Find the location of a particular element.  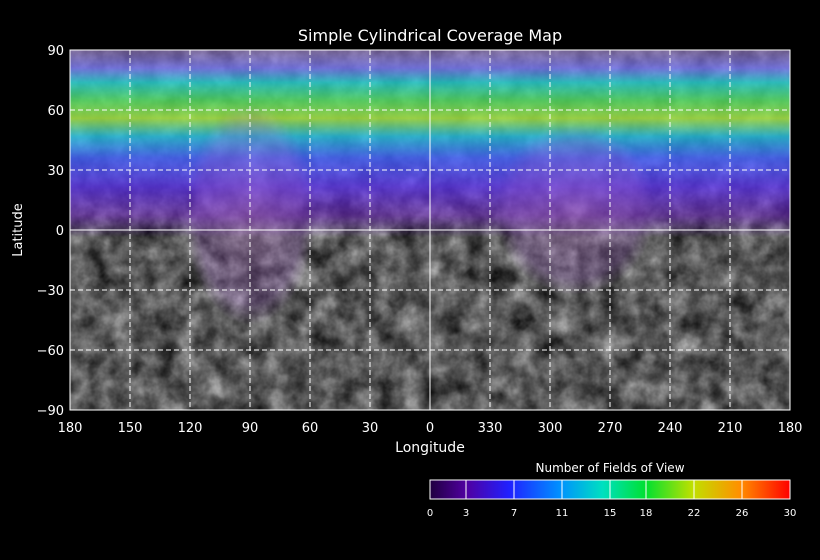

x-axis-ticks: 180 150 120 90 60 30 0 330 300 270 240 210 180 is located at coordinates (430, 428).